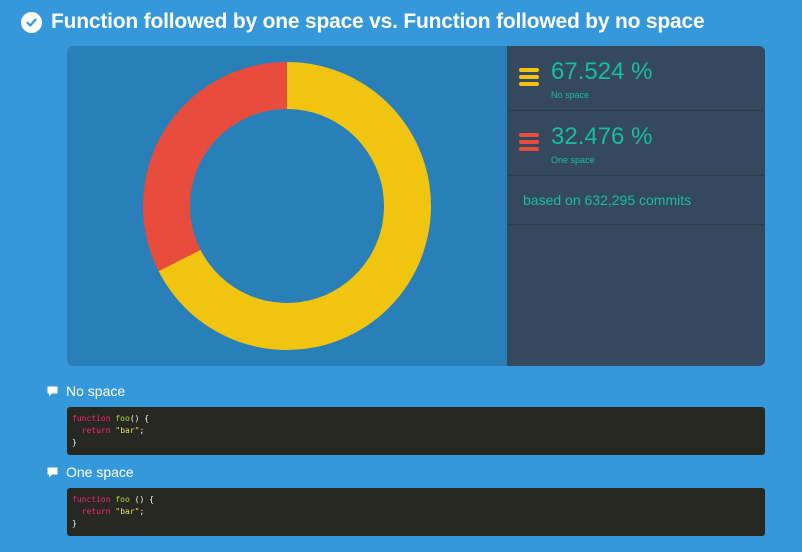 The width and height of the screenshot is (802, 552). What do you see at coordinates (416, 431) in the screenshot?
I see `code-block-no-space: function foo() { return "bar"; }` at bounding box center [416, 431].